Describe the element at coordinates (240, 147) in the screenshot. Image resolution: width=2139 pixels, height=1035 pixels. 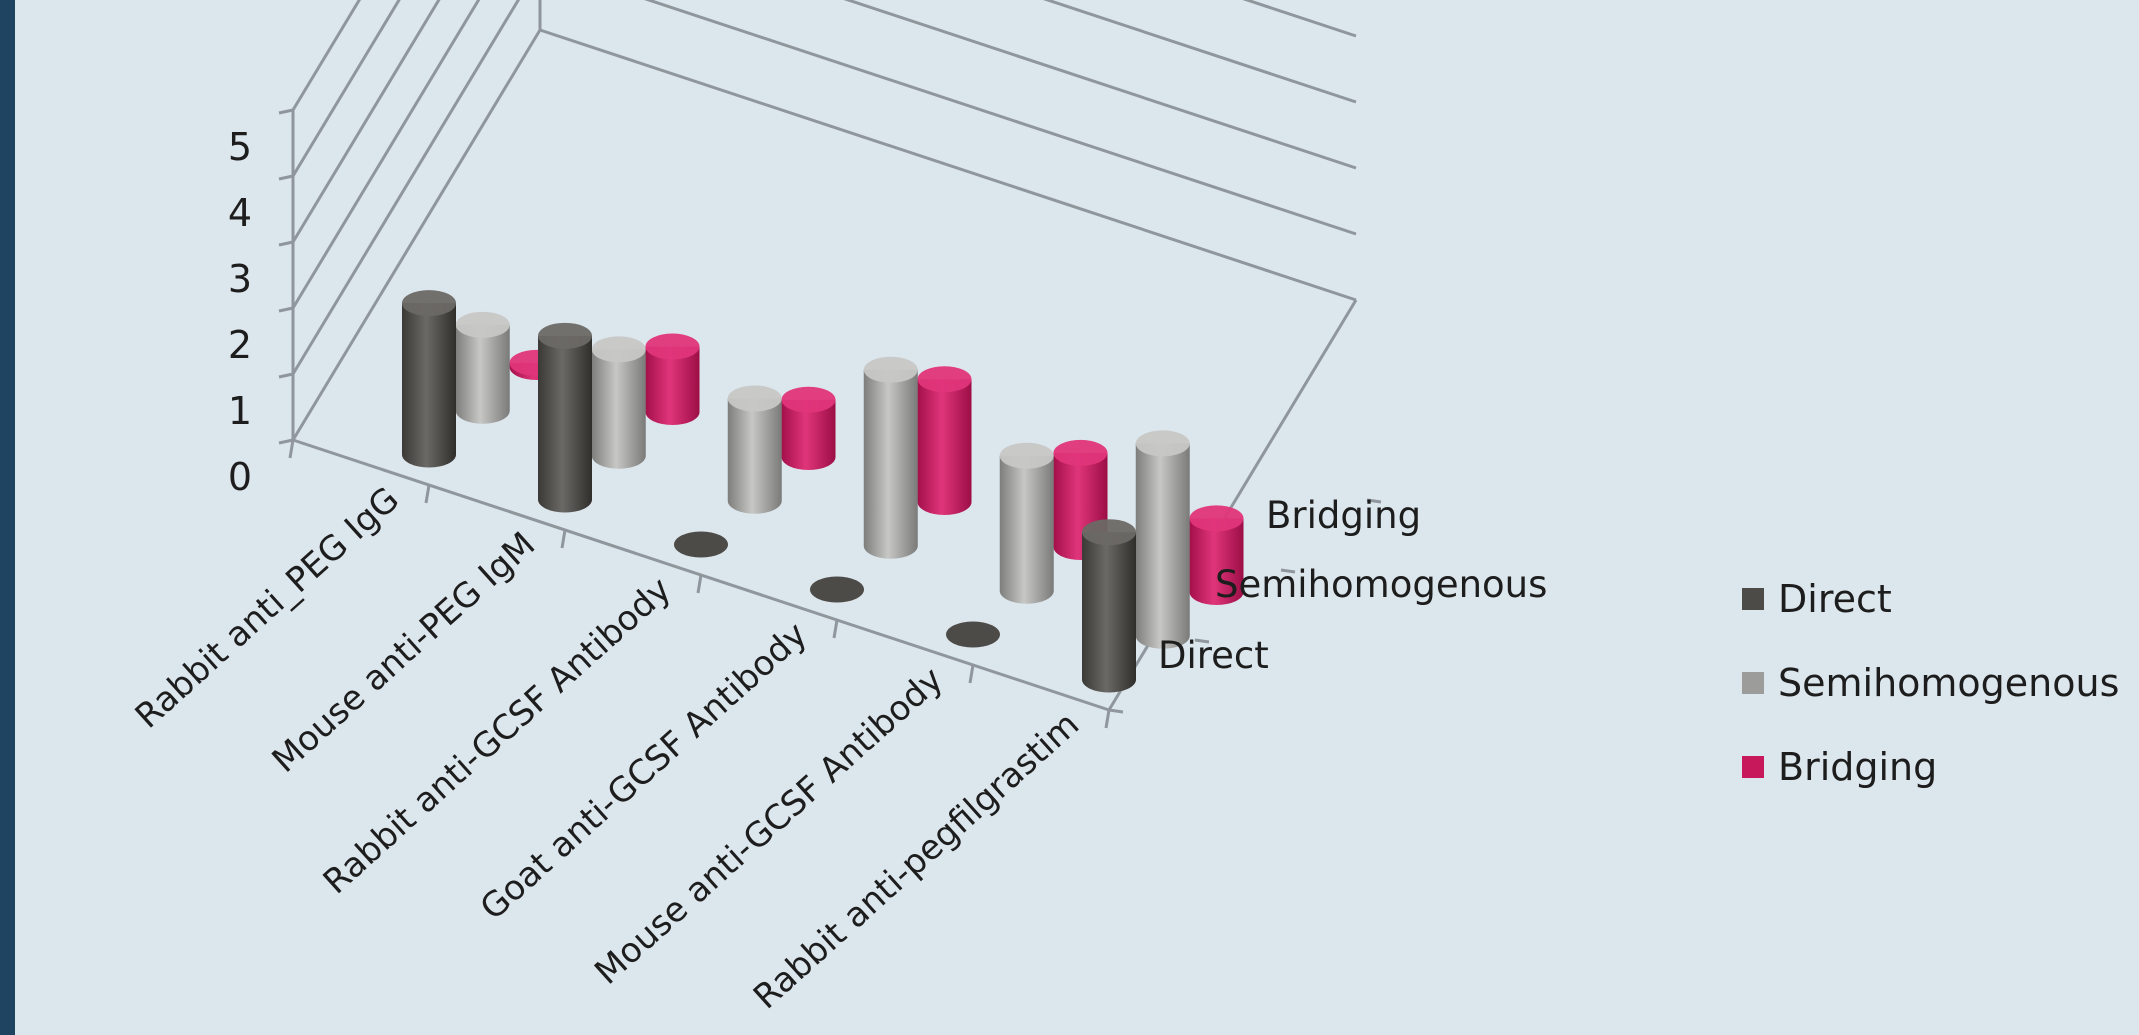
I see `y-tick-label: 5` at that location.